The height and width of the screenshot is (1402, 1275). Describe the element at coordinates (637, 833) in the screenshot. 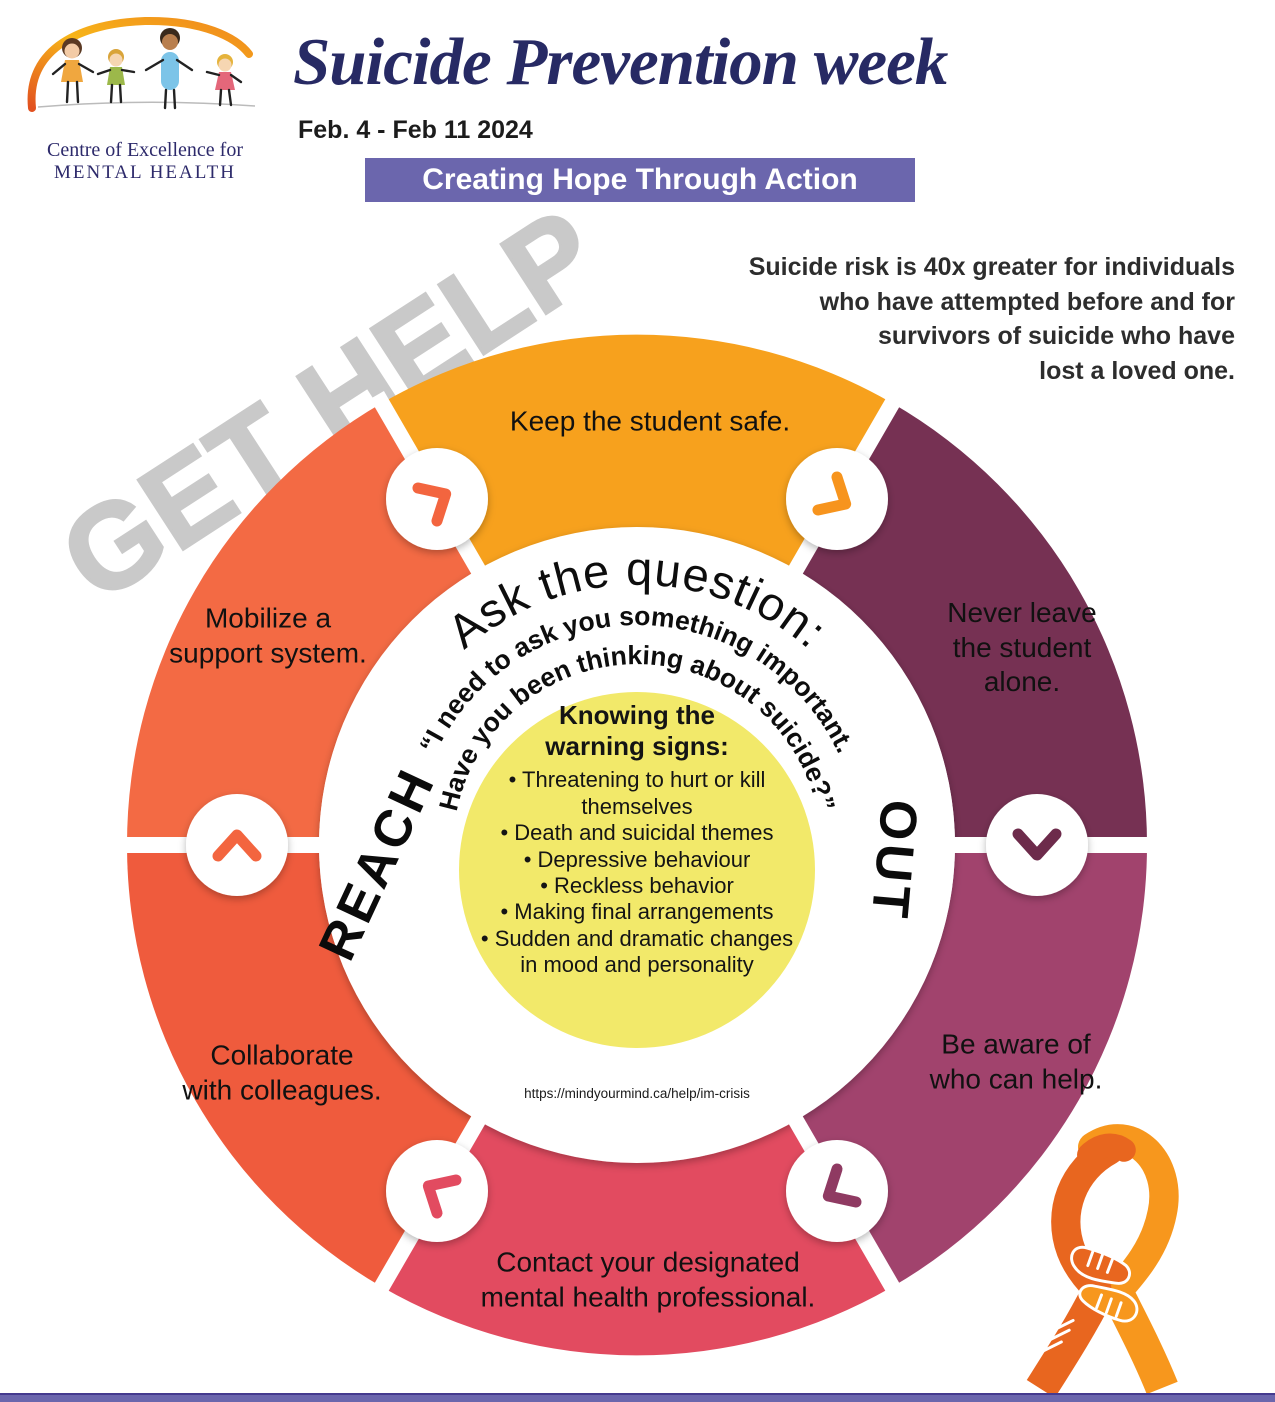

I see `warning-item: • Death and suicidal themes` at that location.